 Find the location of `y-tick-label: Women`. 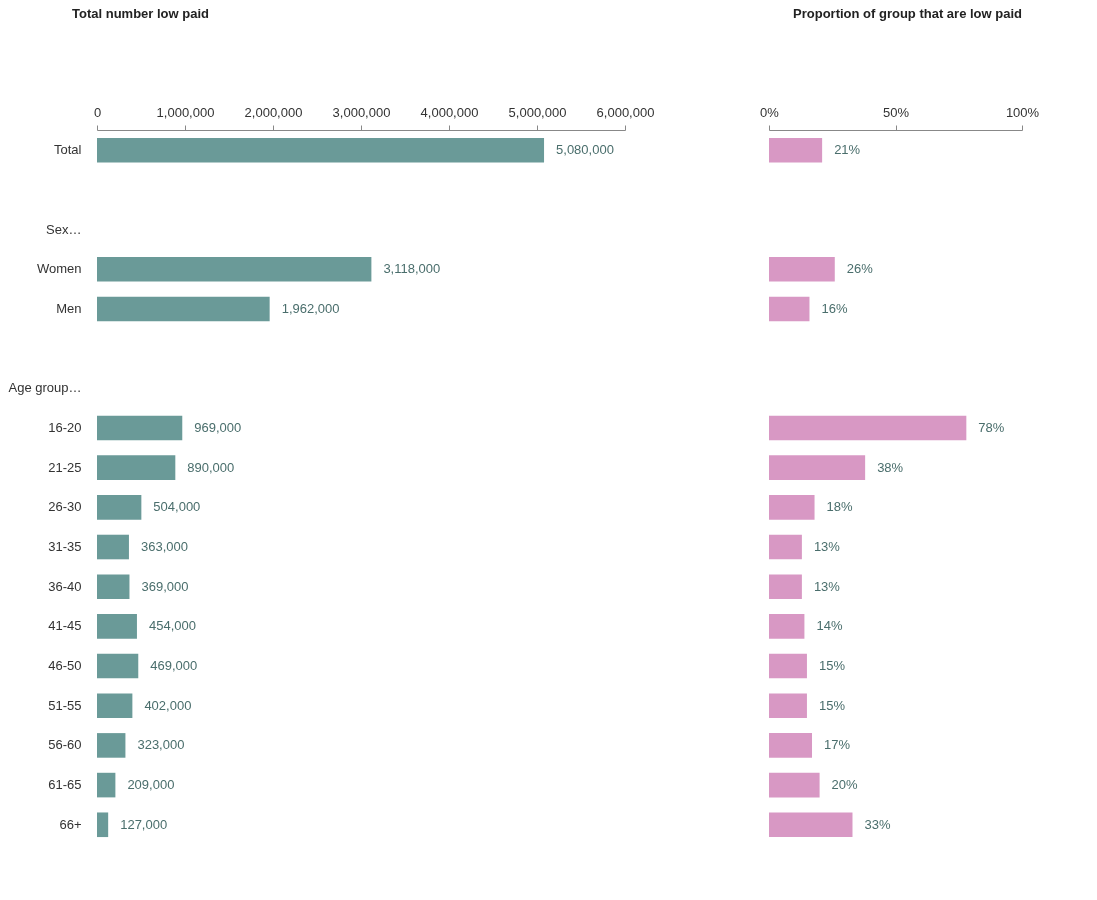

y-tick-label: Women is located at coordinates (59, 269).